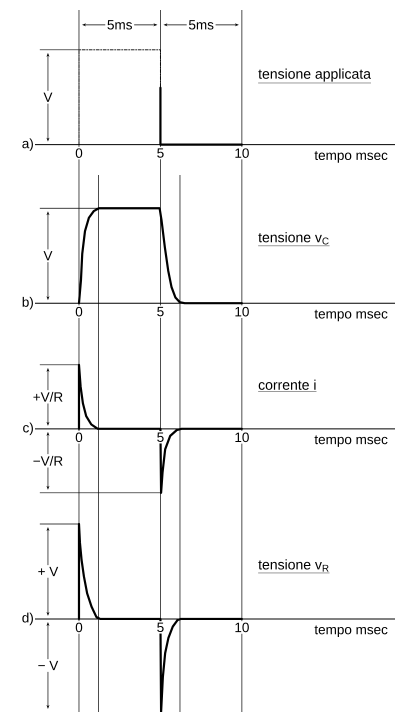  Describe the element at coordinates (293, 238) in the screenshot. I see `text: tensione v$_{C}$` at that location.